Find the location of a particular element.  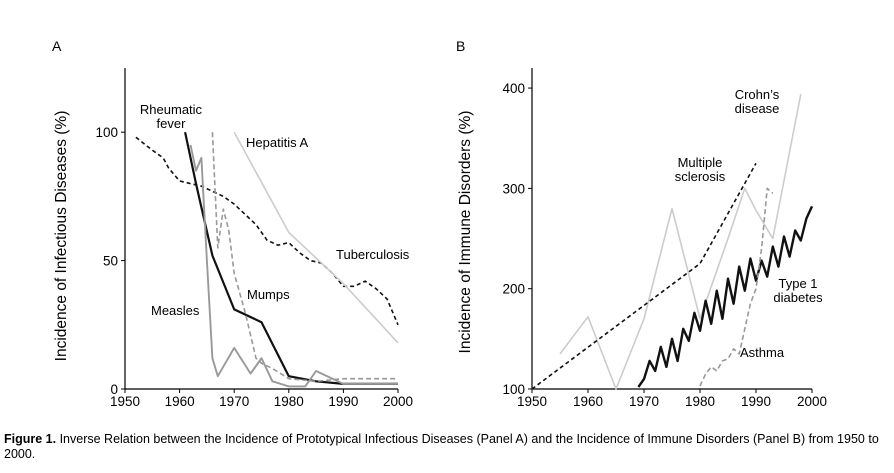

panel-a-label-mumps: Mumps is located at coordinates (268, 294).